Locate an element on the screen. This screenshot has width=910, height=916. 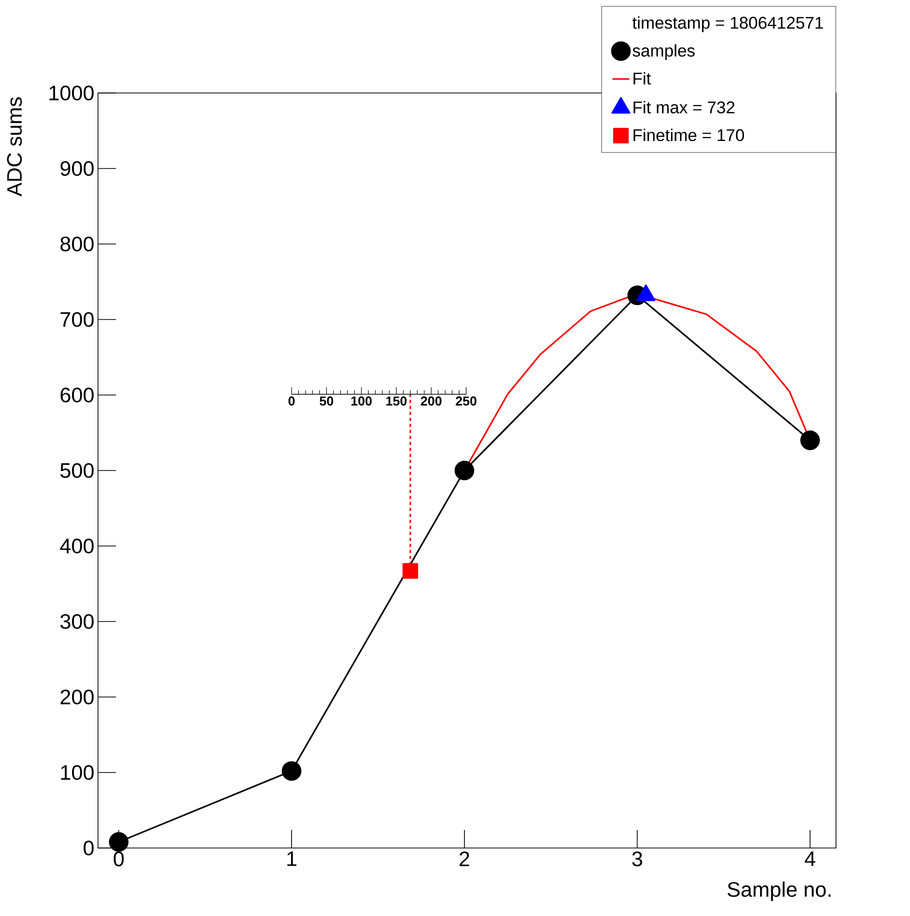
x2-tick-label: 50 is located at coordinates (327, 401).